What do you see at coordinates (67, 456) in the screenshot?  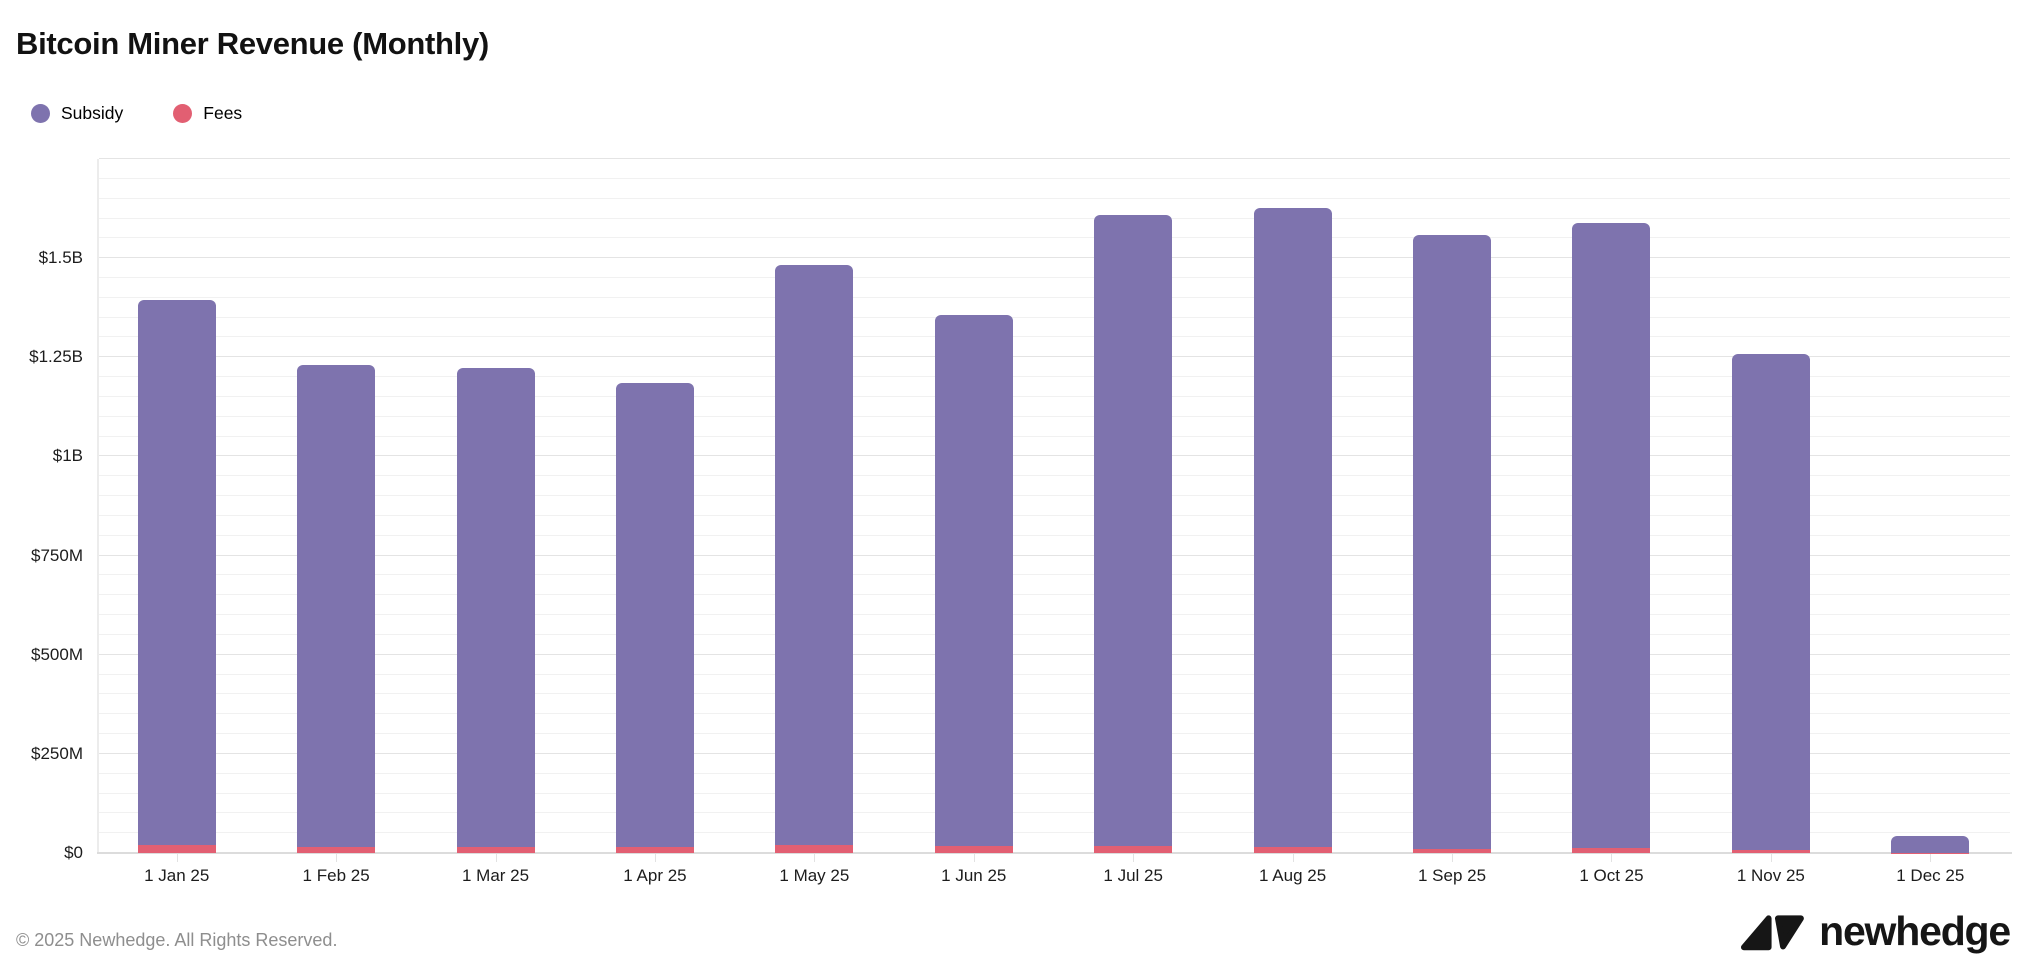 I see `y-axis-tick-label: $1B` at bounding box center [67, 456].